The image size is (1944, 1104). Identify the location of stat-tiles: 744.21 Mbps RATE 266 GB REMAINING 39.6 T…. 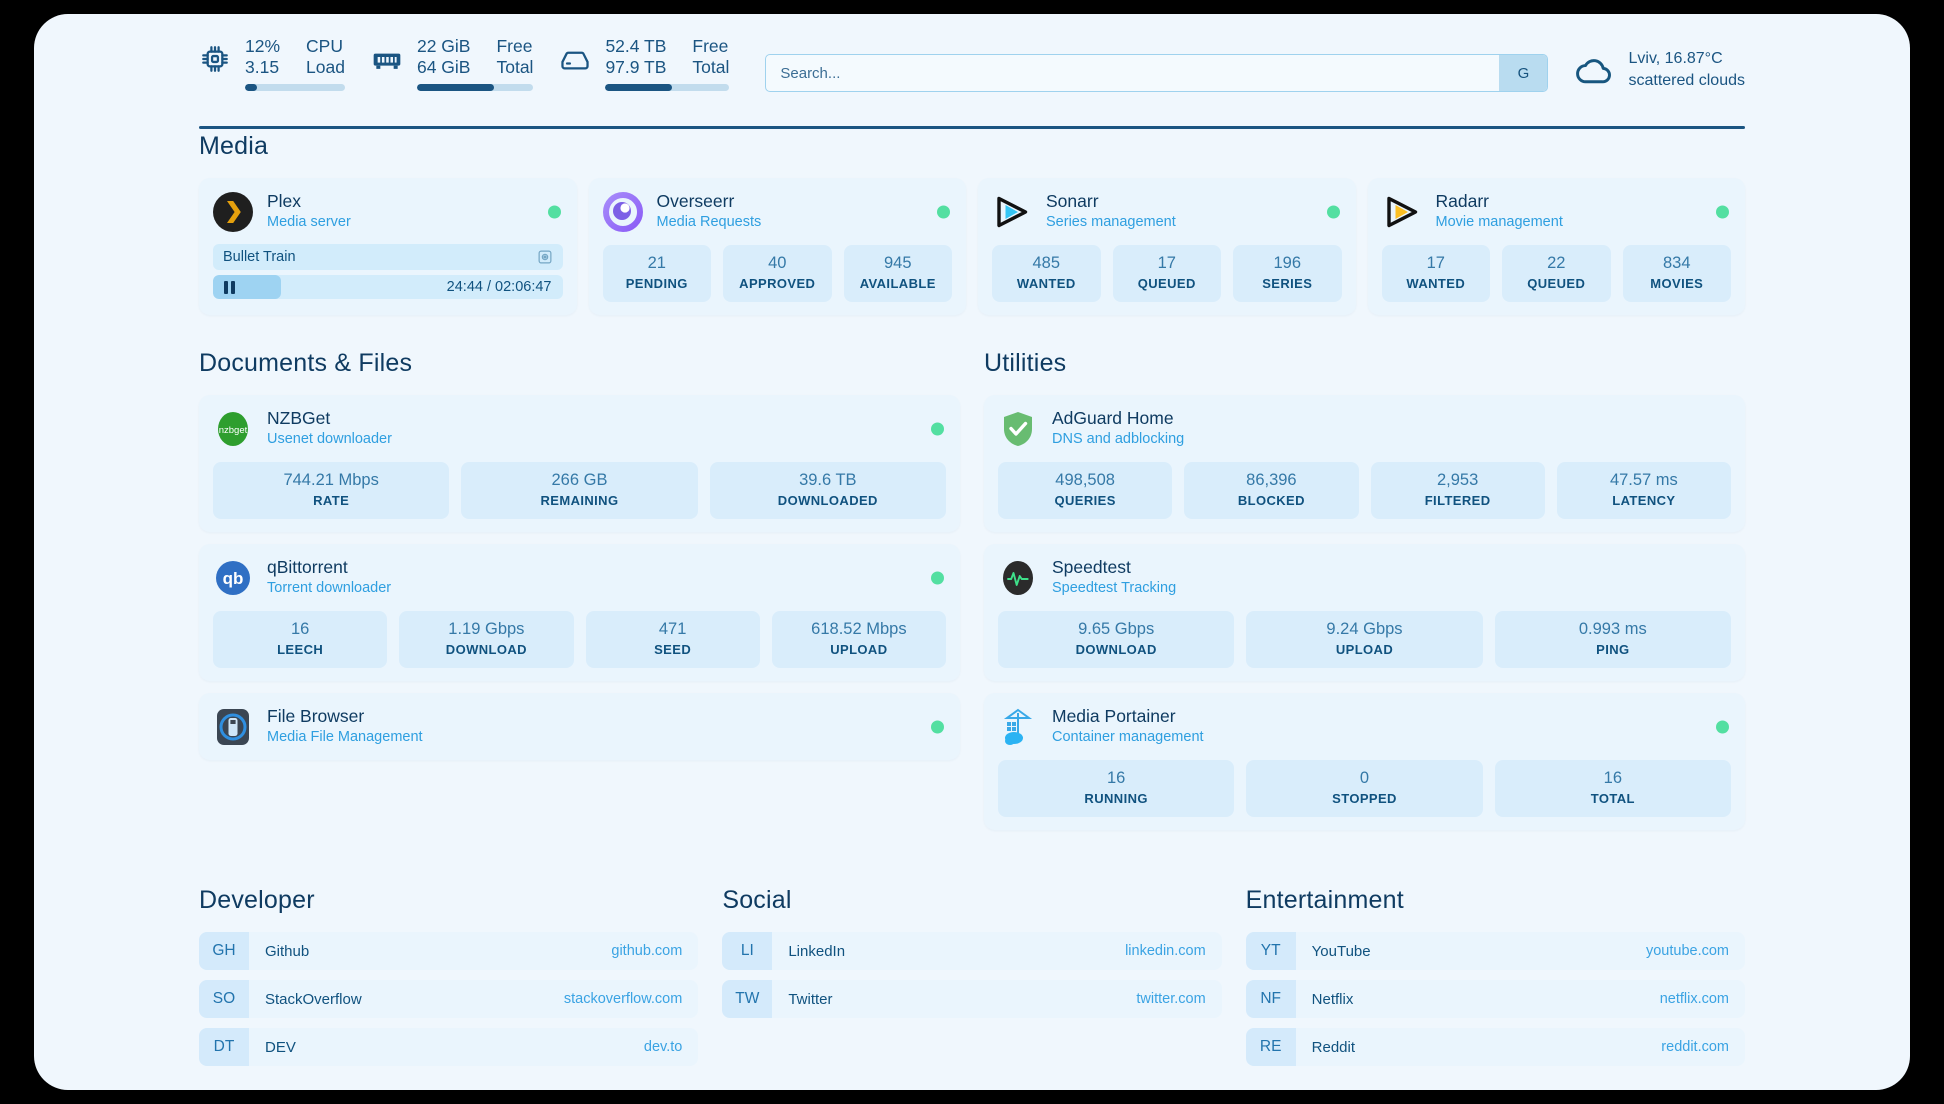
(579, 490).